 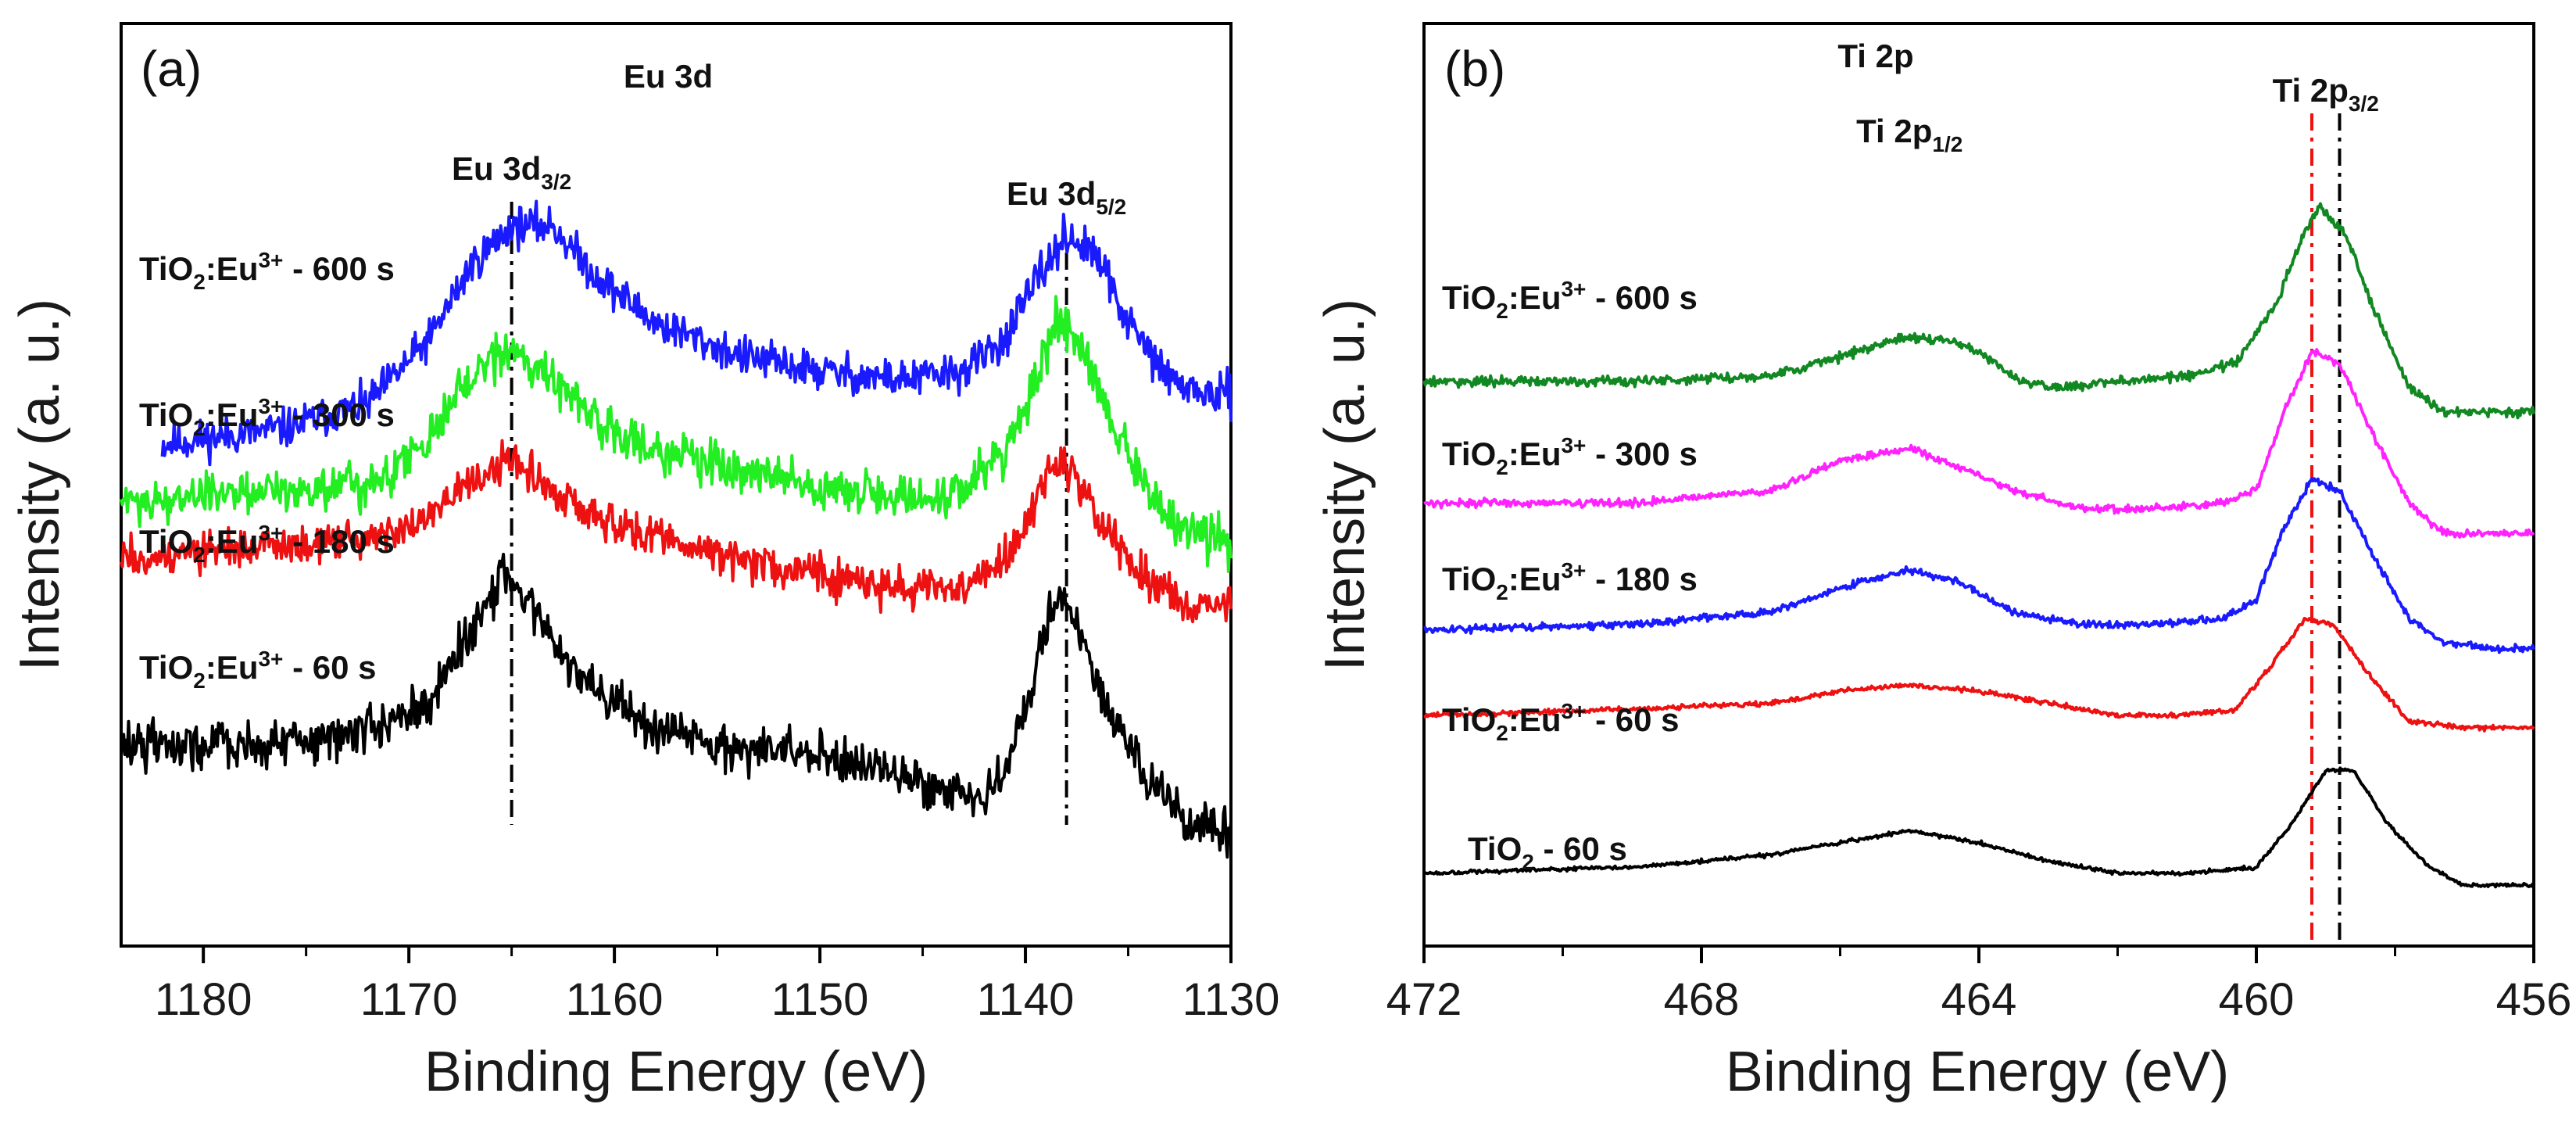 I want to click on chart-title: Ti 2p, so click(x=1875, y=56).